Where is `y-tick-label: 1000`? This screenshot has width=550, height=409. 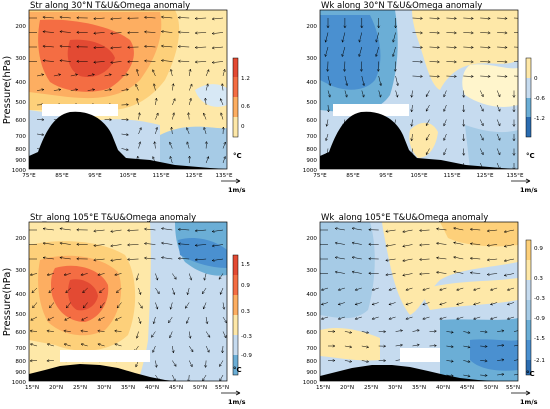 y-tick-label: 1000 is located at coordinates (310, 383).